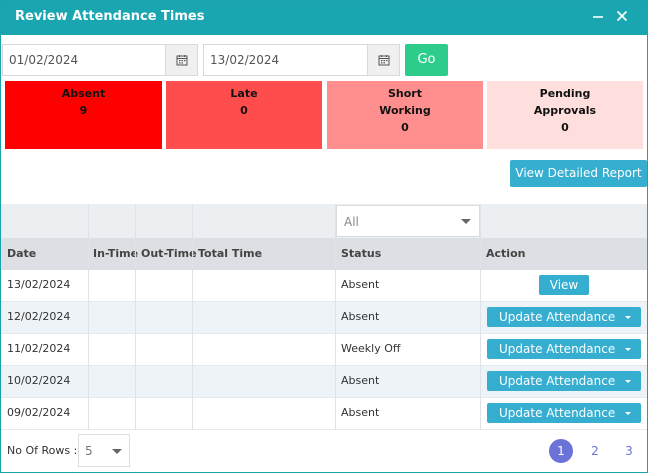  I want to click on cell-date: 13/02/2024, so click(39, 284).